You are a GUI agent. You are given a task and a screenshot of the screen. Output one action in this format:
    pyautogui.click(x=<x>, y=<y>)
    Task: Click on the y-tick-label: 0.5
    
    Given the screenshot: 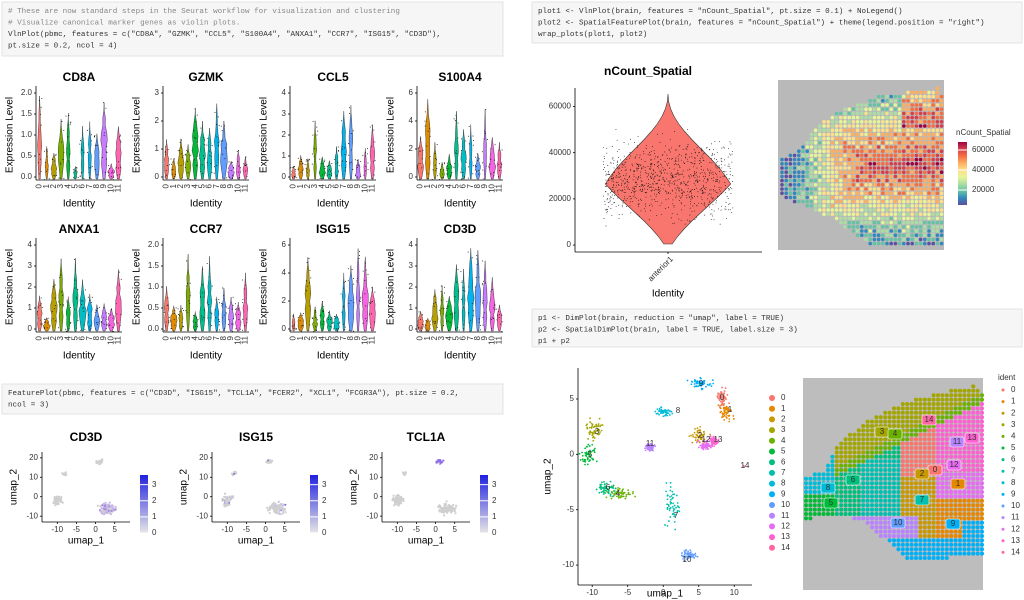 What is the action you would take?
    pyautogui.click(x=154, y=307)
    